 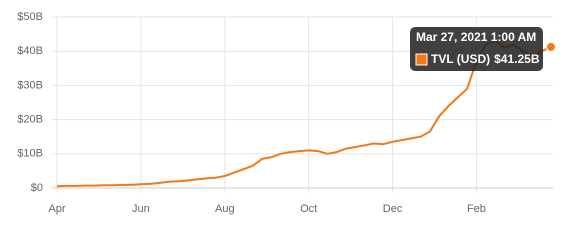 What do you see at coordinates (393, 209) in the screenshot?
I see `x-tick-label: Dec` at bounding box center [393, 209].